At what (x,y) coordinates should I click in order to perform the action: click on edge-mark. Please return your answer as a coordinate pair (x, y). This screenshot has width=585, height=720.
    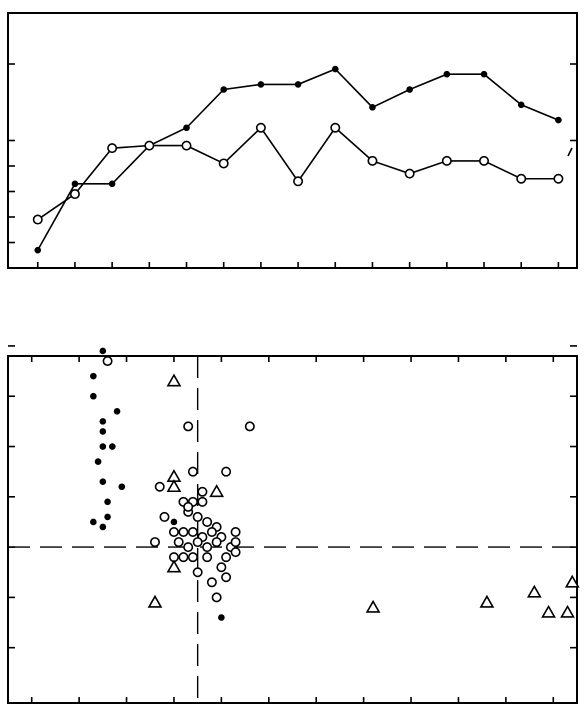
    Looking at the image, I should click on (570, 152).